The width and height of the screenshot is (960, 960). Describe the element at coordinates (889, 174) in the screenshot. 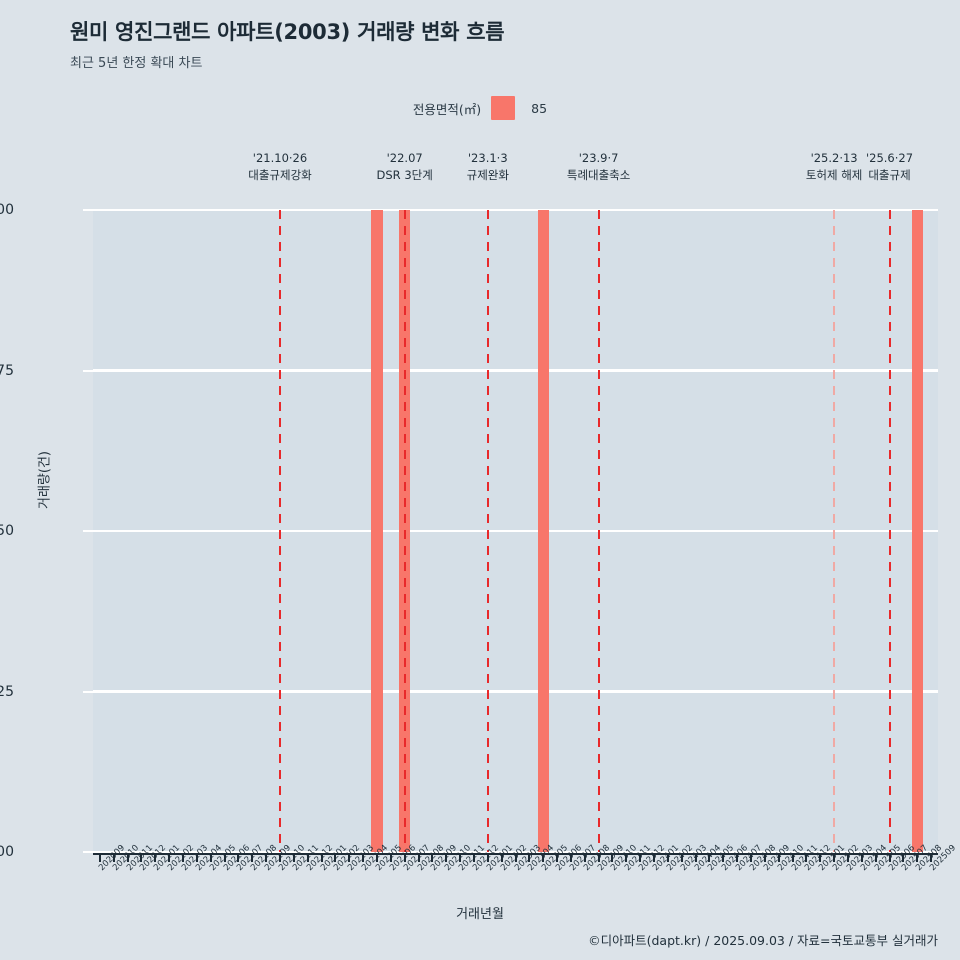

I see `event-text: 대출규제` at that location.